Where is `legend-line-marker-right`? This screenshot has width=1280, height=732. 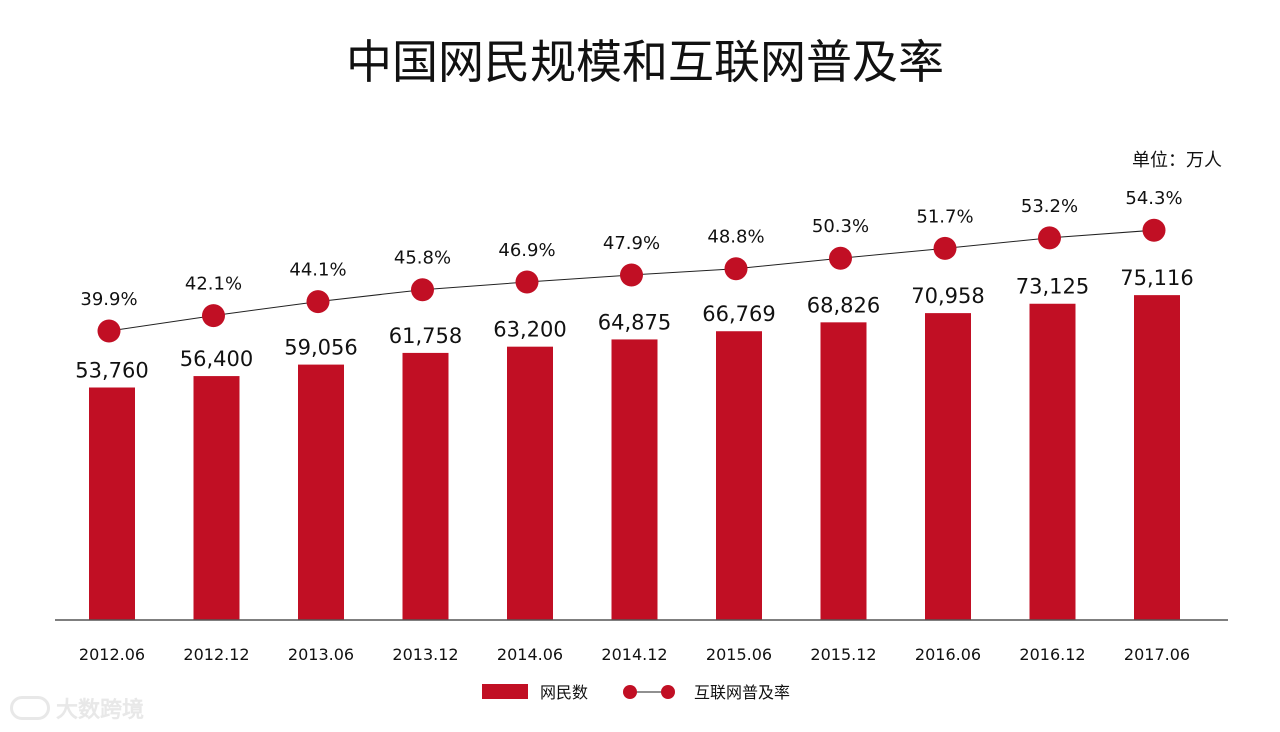
legend-line-marker-right is located at coordinates (668, 692).